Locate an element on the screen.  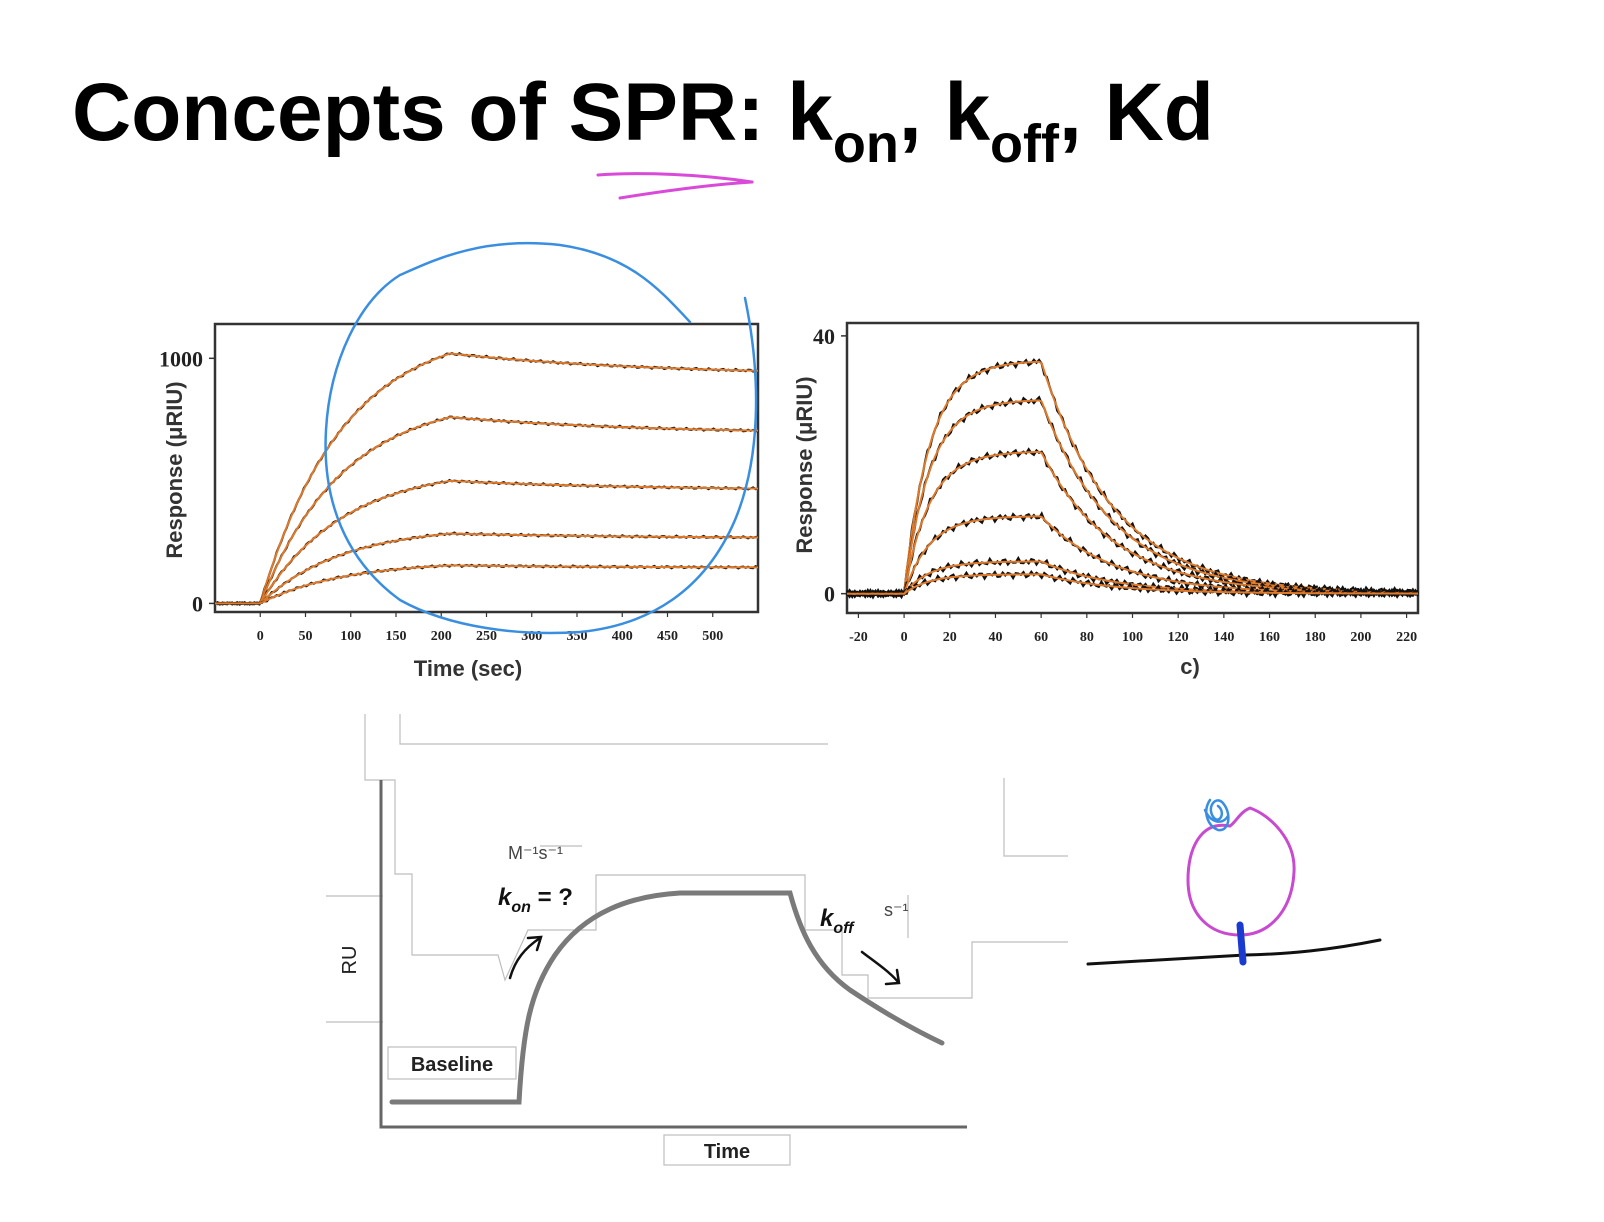
schematic-ru-label: RU is located at coordinates (350, 960).